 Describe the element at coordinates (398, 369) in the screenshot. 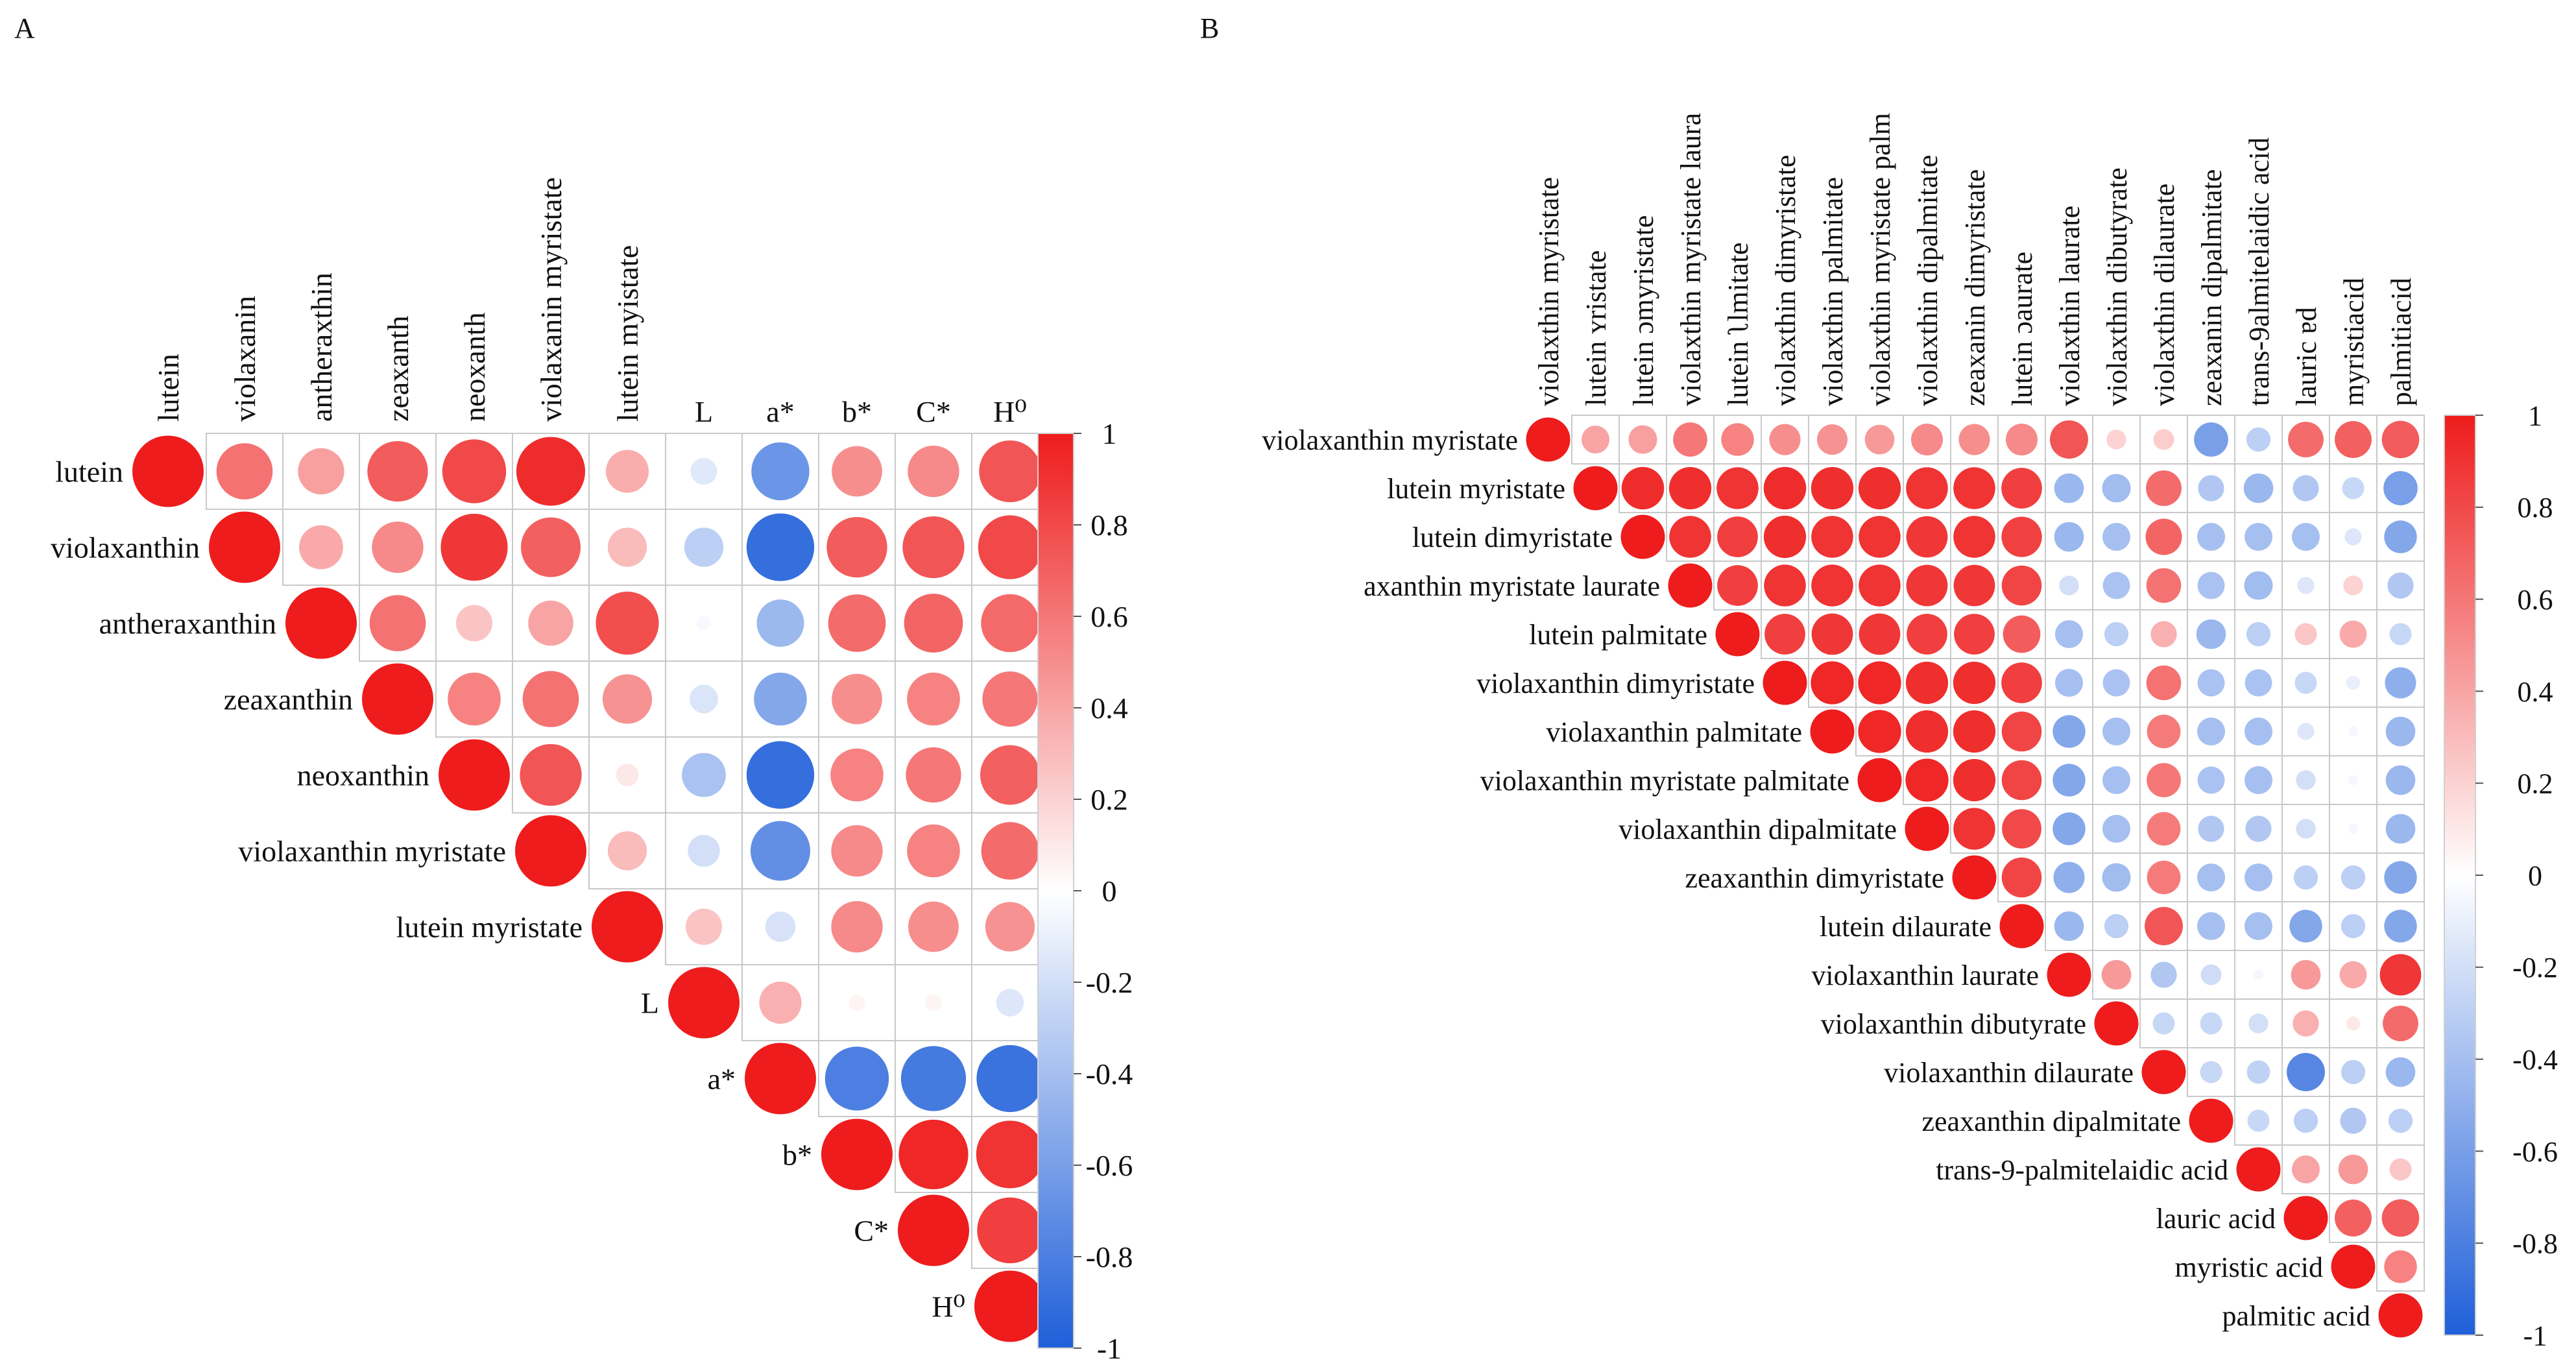

I see `column-label: zeaxanth` at that location.